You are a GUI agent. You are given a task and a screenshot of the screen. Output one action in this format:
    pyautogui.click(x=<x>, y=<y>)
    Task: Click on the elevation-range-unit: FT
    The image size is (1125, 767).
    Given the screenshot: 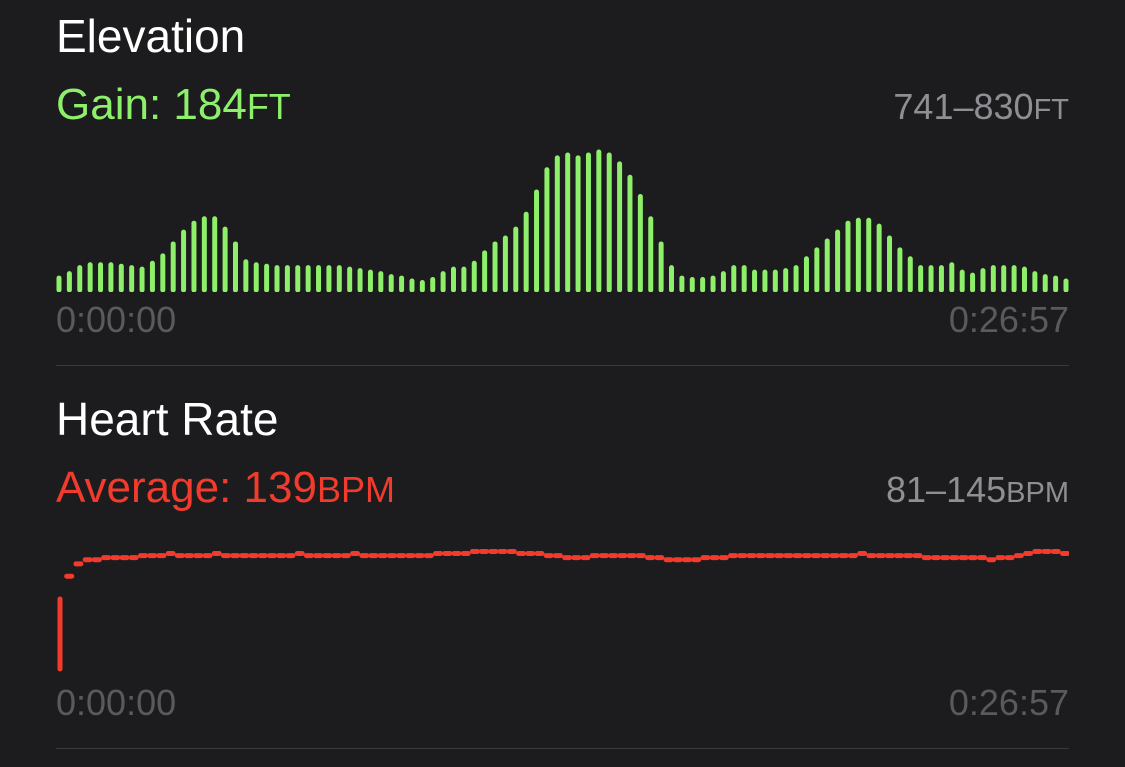 What is the action you would take?
    pyautogui.click(x=1051, y=110)
    